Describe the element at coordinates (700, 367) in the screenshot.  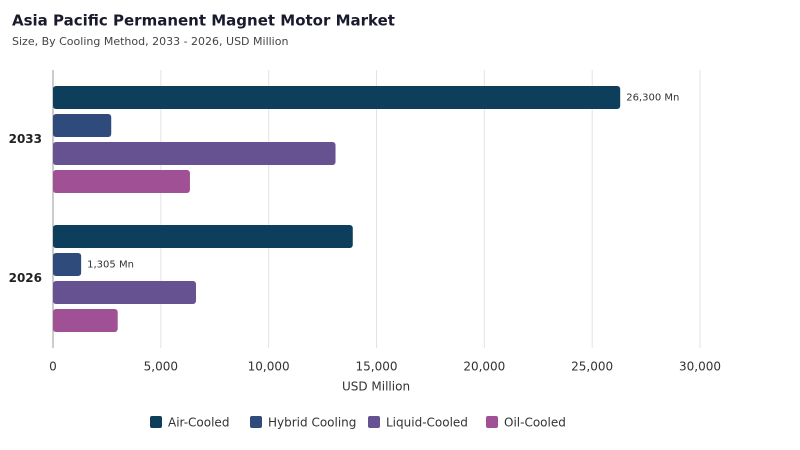
I see `x-tick-label: 30,000` at that location.